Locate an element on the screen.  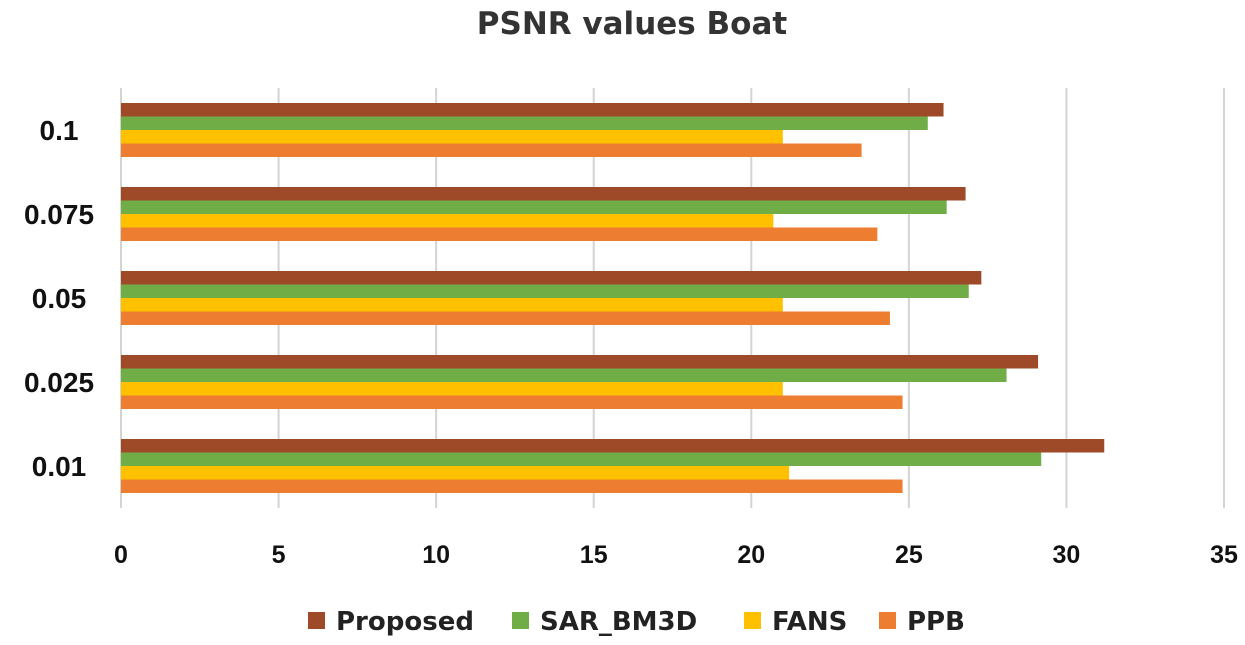
x-tick-label: 10 is located at coordinates (436, 555).